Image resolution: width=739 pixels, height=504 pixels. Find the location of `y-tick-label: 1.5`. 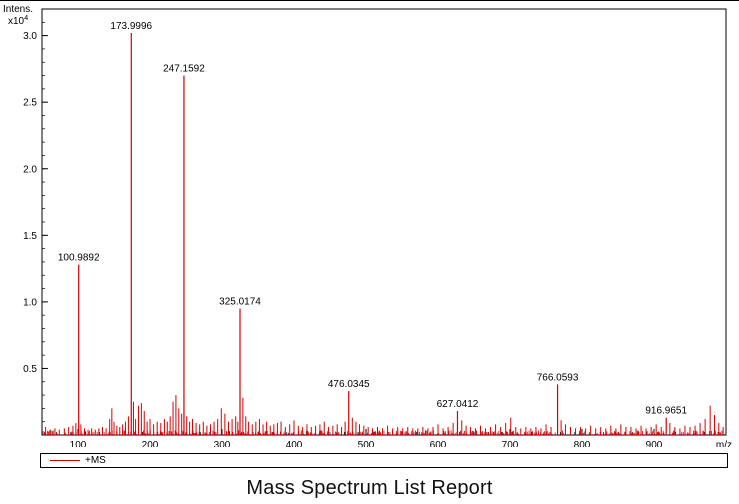

y-tick-label: 1.5 is located at coordinates (30, 236).